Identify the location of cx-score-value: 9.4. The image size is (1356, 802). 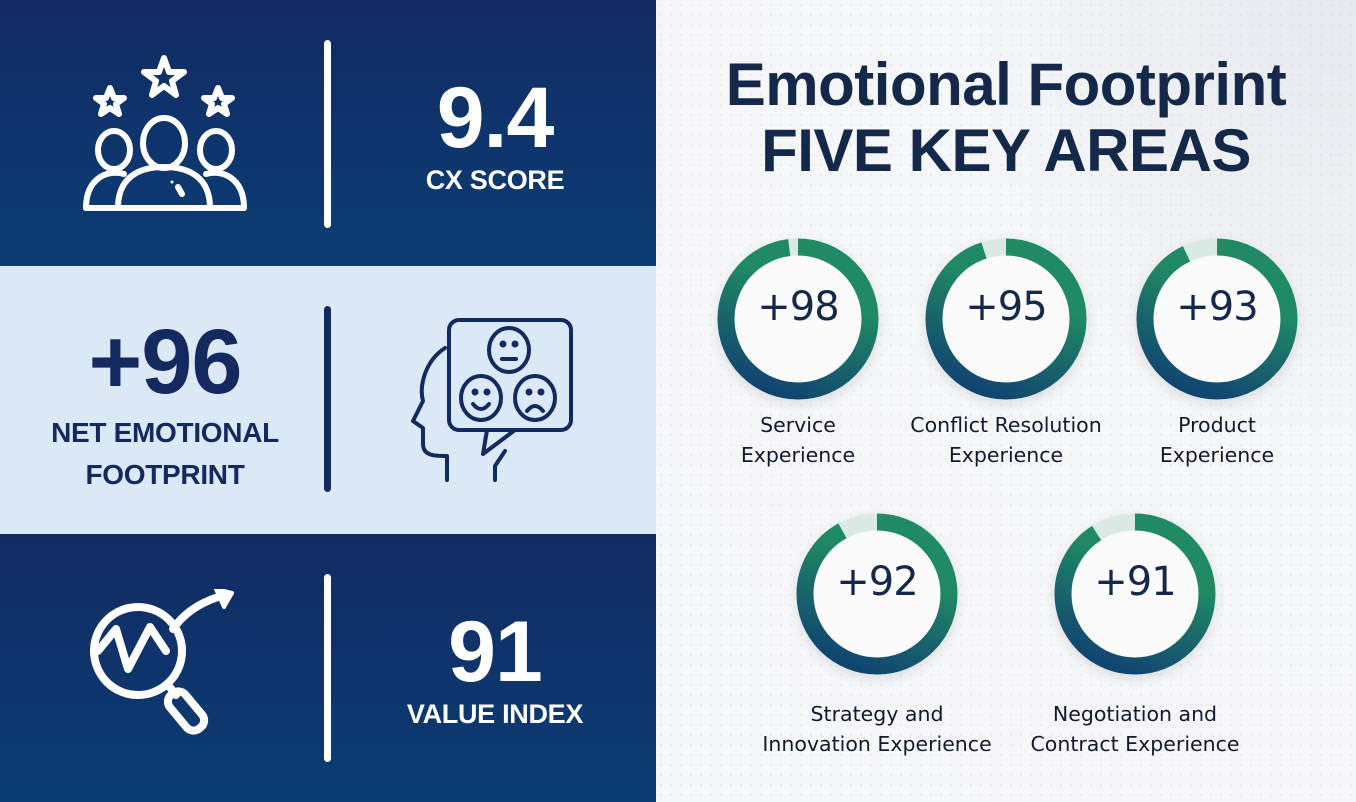
(495, 118).